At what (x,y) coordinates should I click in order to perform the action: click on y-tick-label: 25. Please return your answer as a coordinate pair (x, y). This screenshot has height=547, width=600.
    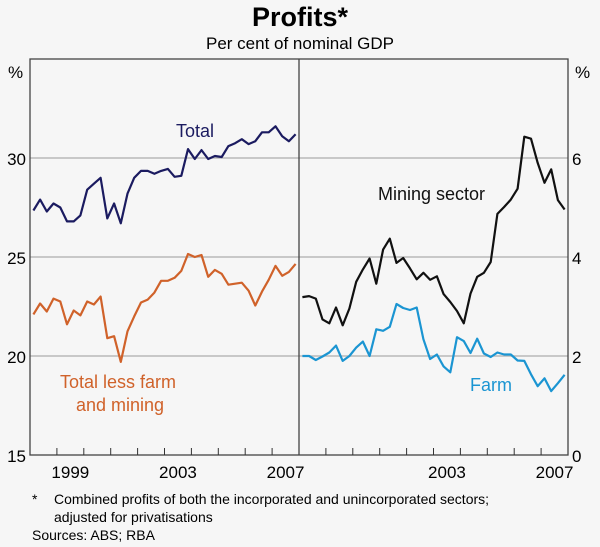
    Looking at the image, I should click on (16, 258).